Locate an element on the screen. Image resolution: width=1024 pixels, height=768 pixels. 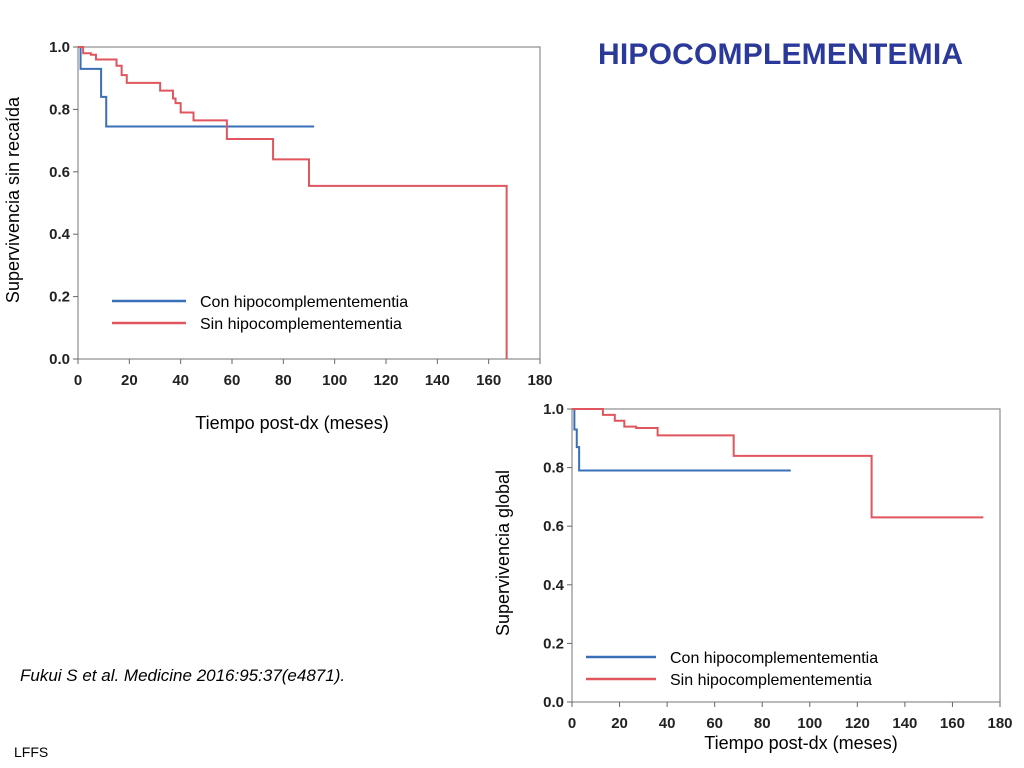
series-line-sin is located at coordinates (778, 463).